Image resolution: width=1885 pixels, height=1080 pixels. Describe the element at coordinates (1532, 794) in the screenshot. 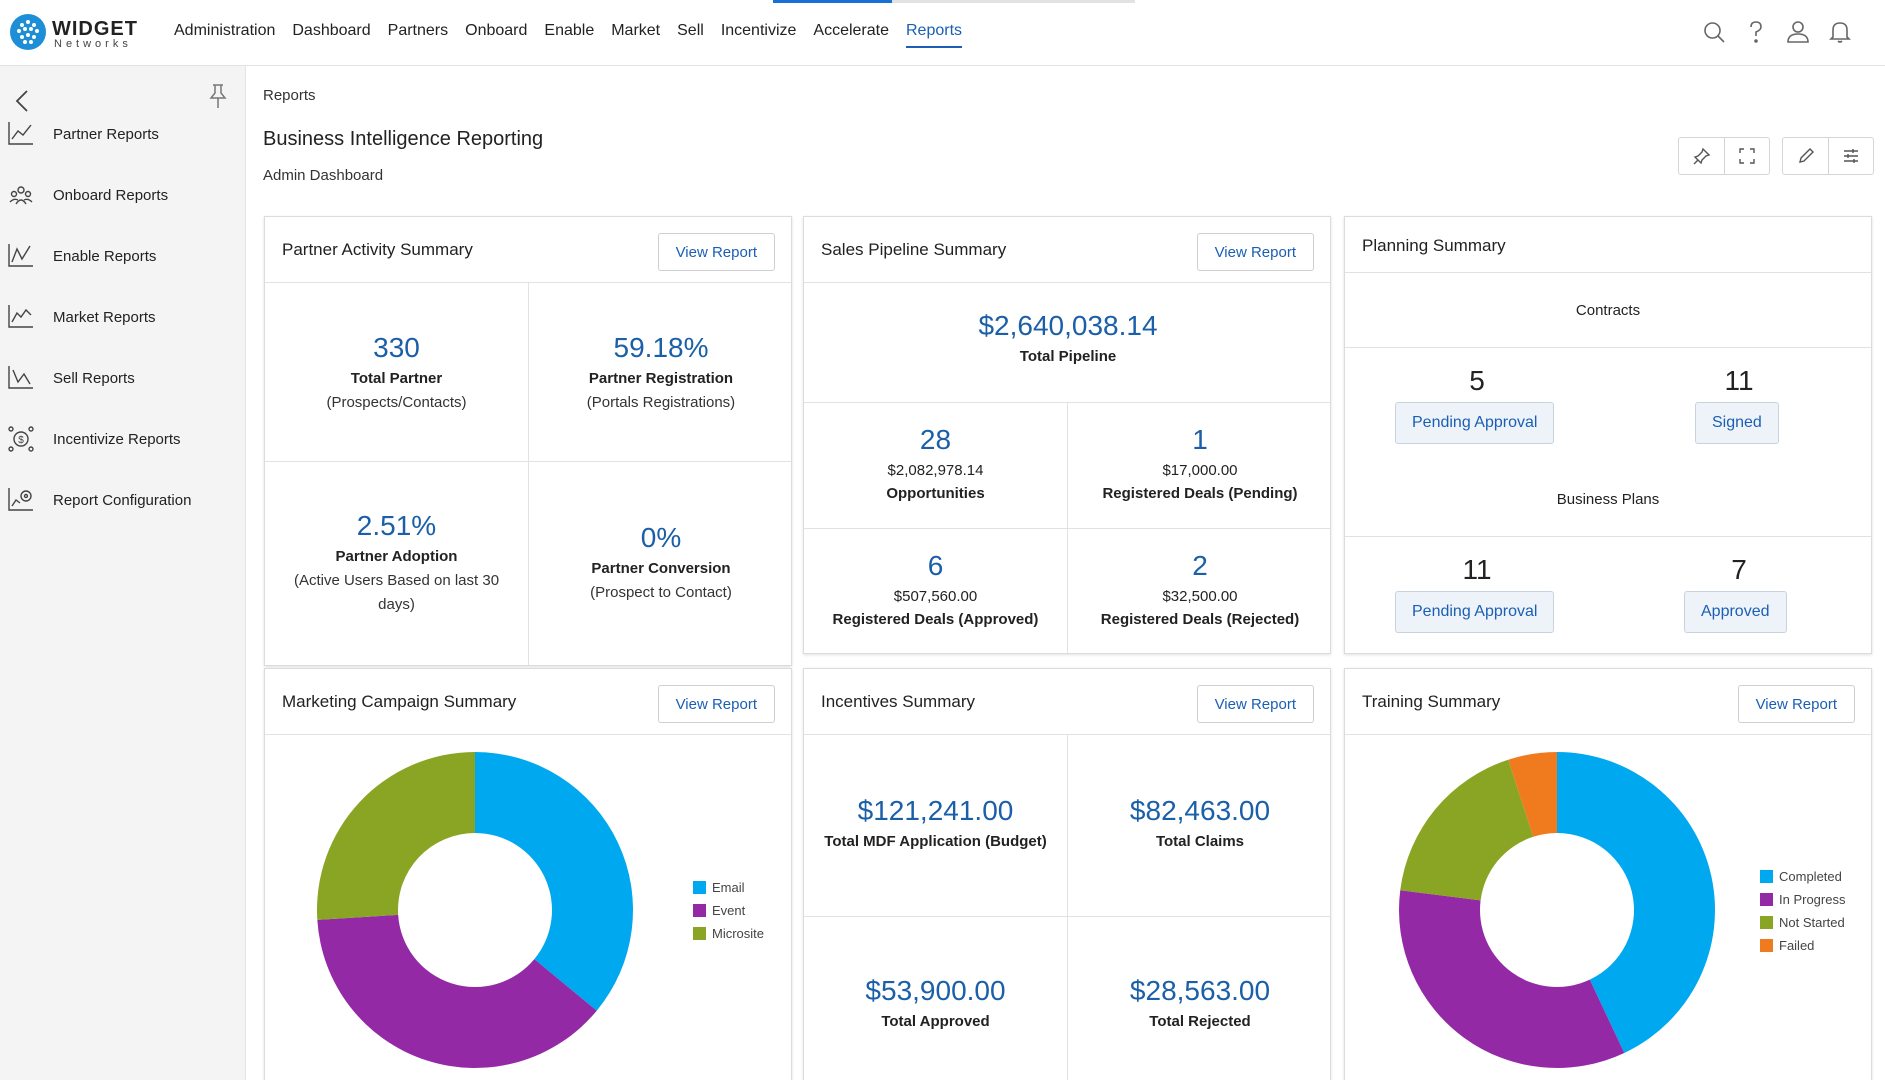

I see `slice-failed` at that location.